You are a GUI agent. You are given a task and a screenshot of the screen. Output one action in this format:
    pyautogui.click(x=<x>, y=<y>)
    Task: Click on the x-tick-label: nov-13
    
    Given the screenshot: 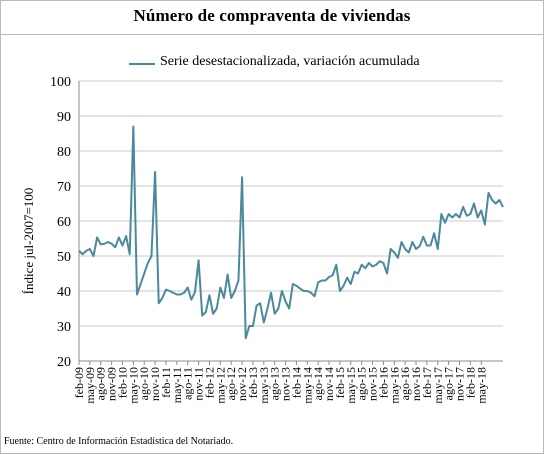 What is the action you would take?
    pyautogui.click(x=286, y=384)
    